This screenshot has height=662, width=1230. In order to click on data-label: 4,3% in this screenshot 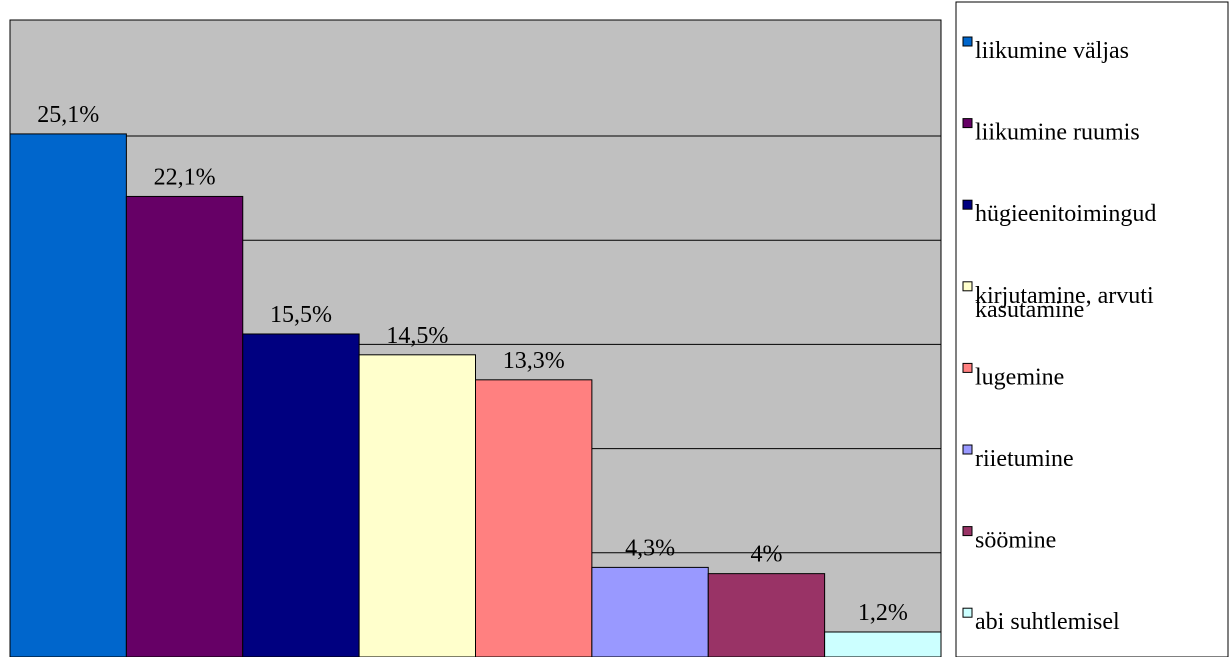, I will do `click(650, 548)`.